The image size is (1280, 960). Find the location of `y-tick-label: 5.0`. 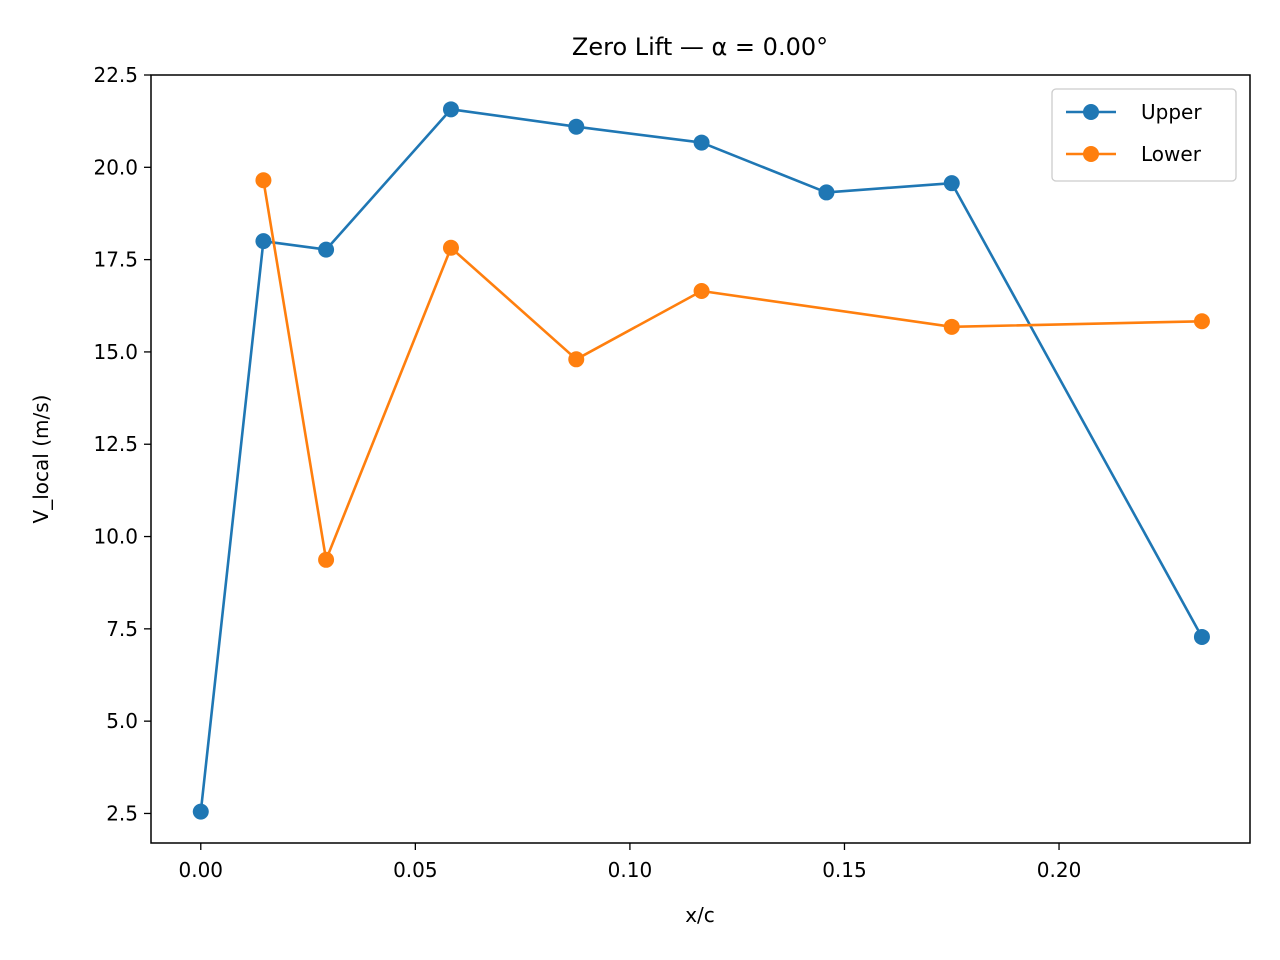

y-tick-label: 5.0 is located at coordinates (122, 721).